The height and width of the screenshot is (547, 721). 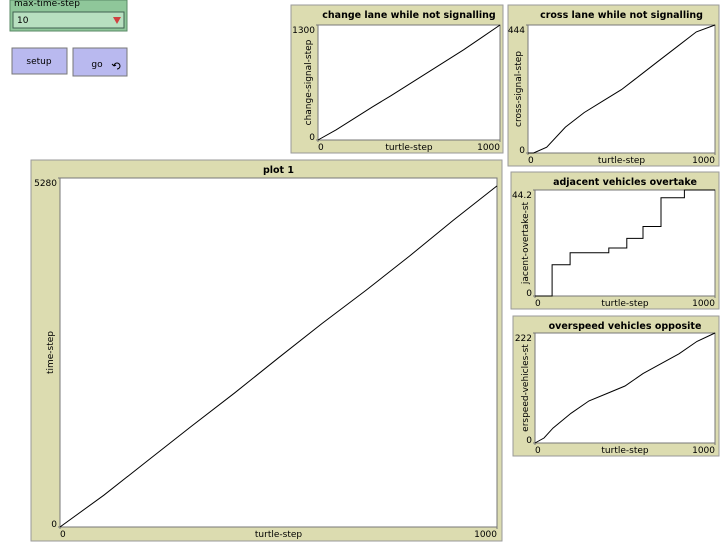 What do you see at coordinates (526, 388) in the screenshot?
I see `y-axis-label: erspeed-vehicles-st` at bounding box center [526, 388].